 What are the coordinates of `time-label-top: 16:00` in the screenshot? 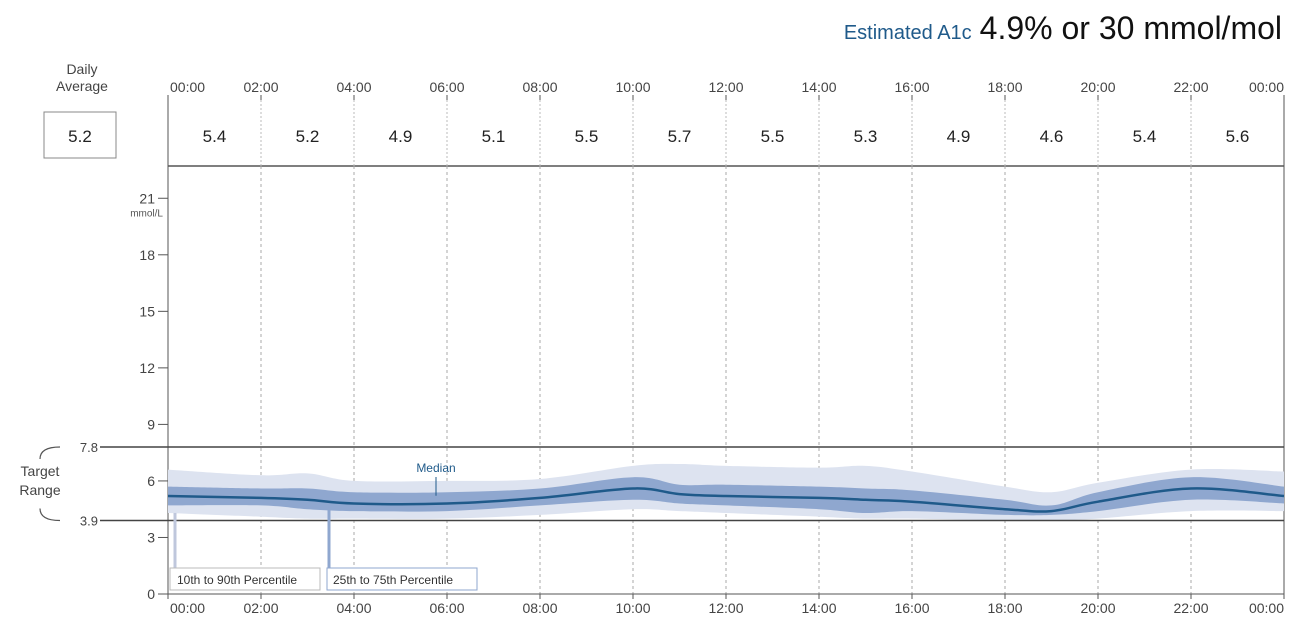 It's located at (911, 87).